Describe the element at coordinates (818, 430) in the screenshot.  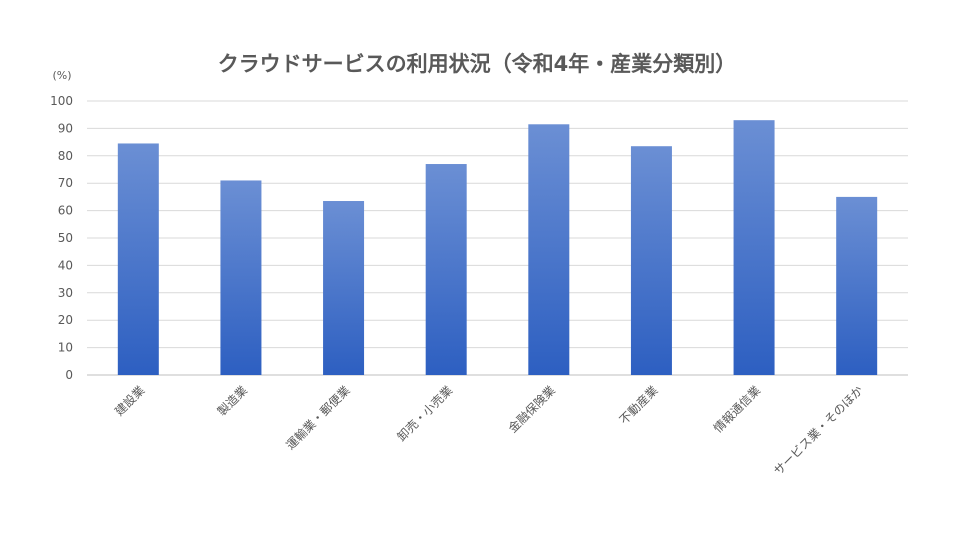
I see `x-tick-label: サービス業・そのほか` at that location.